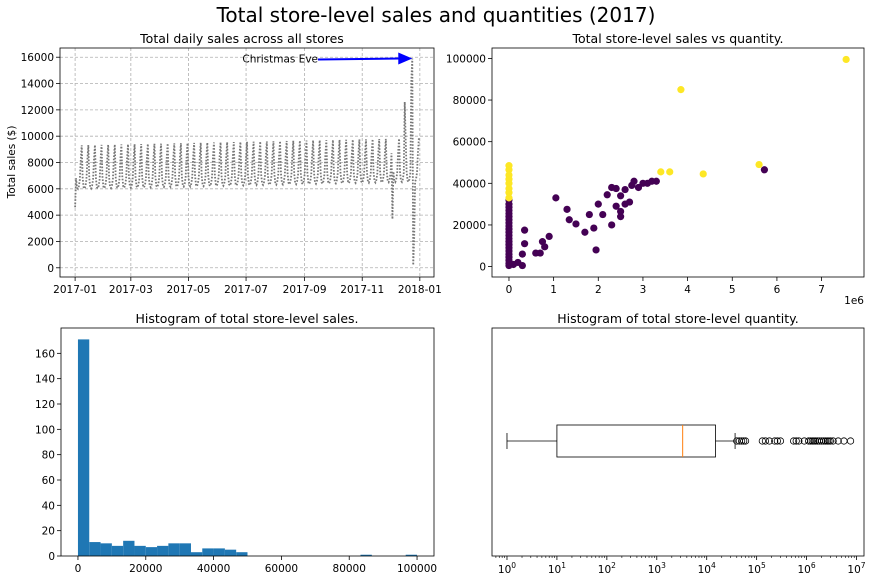  What do you see at coordinates (680, 566) in the screenshot?
I see `axis-ticks: 10⁰ 10¹ 10² 10³ 10⁴ 10⁵ 10⁶ 10⁷` at bounding box center [680, 566].